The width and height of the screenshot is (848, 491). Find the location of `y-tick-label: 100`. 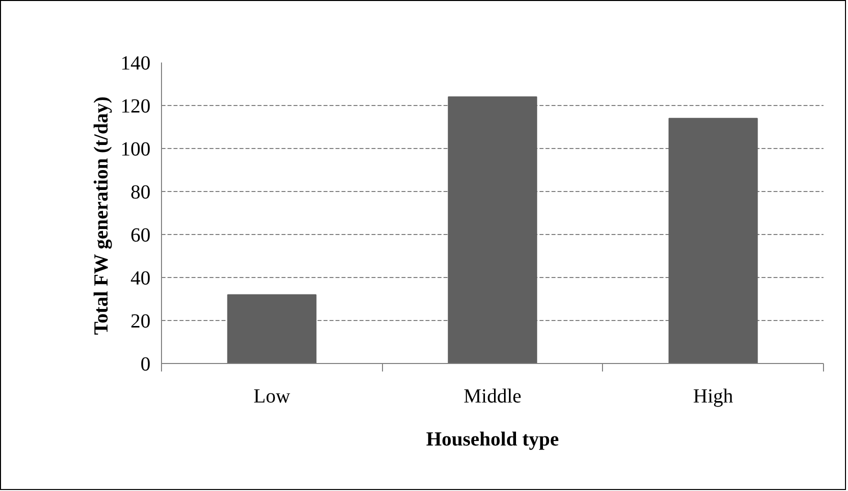

y-tick-label: 100 is located at coordinates (135, 149).